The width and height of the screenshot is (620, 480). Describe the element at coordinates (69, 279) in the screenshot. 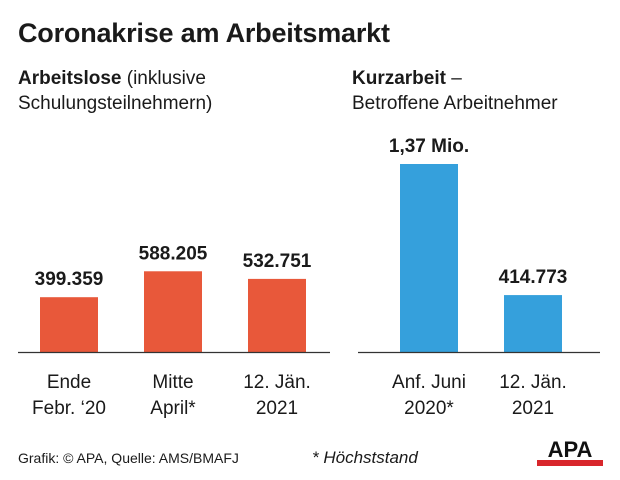

I see `data-label: 399.359` at that location.